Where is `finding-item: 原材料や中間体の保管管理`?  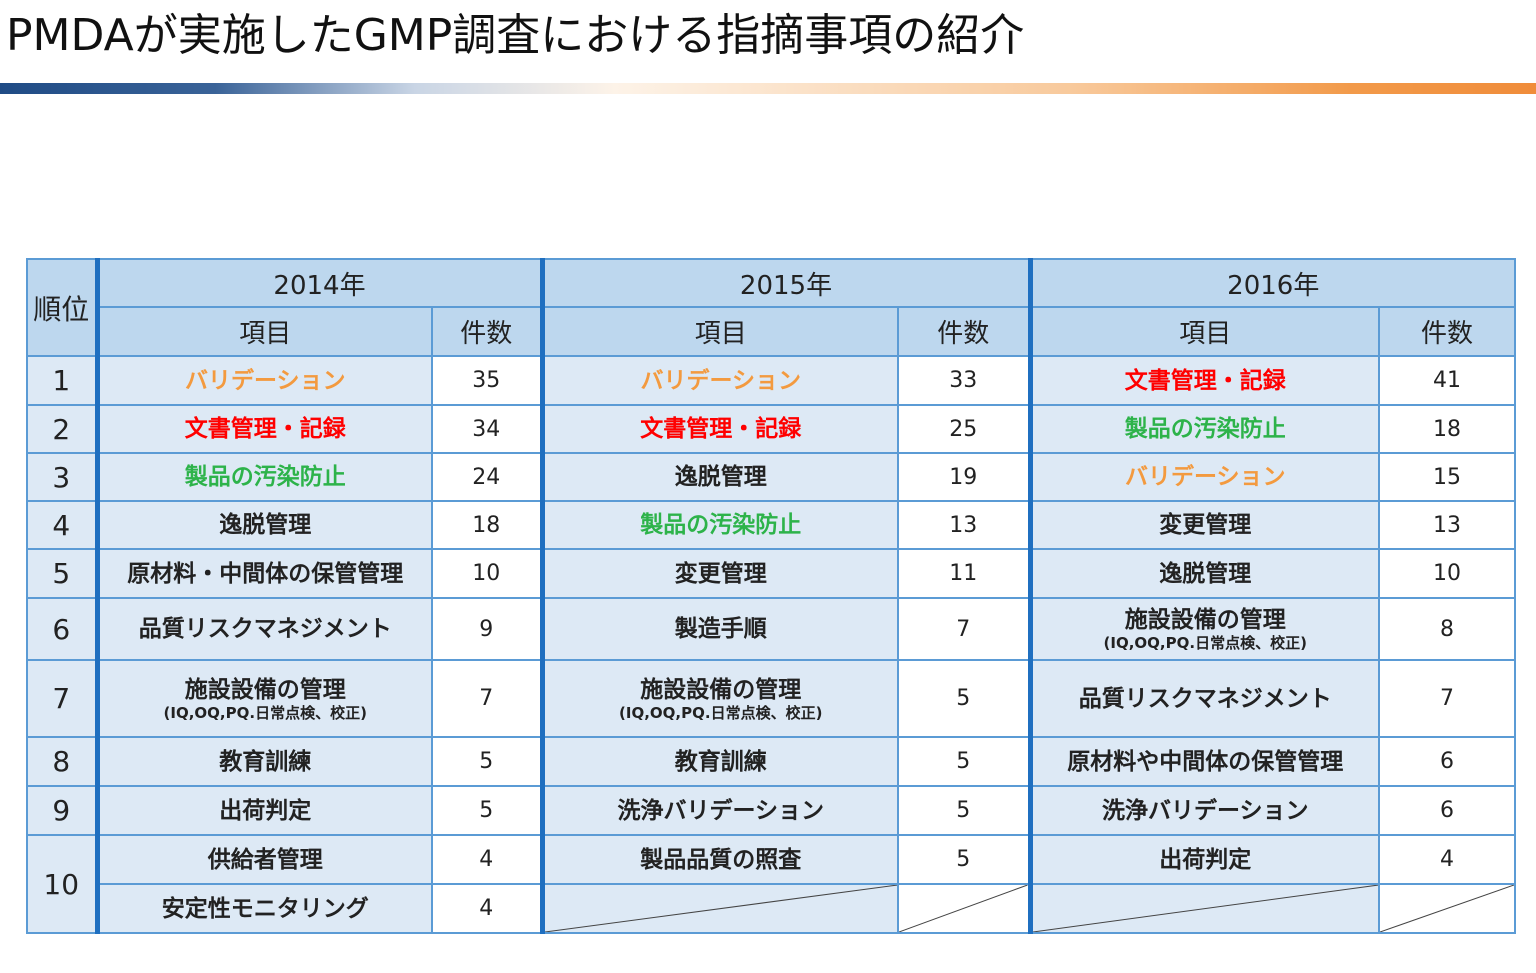
finding-item: 原材料や中間体の保管管理 is located at coordinates (1204, 761).